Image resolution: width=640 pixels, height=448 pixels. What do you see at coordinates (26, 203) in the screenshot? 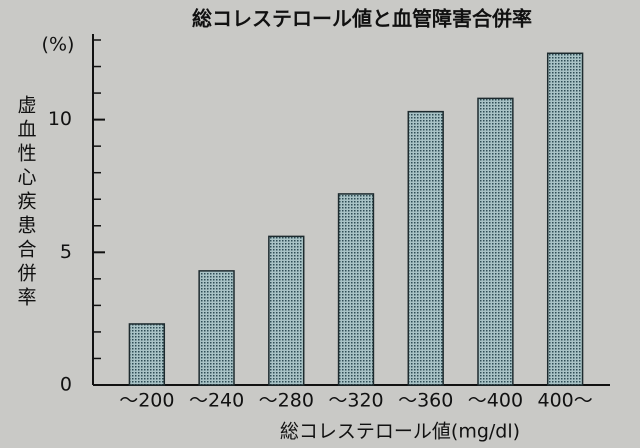
I see `y-axis-label: 虚血性心疾患合併率` at bounding box center [26, 203].